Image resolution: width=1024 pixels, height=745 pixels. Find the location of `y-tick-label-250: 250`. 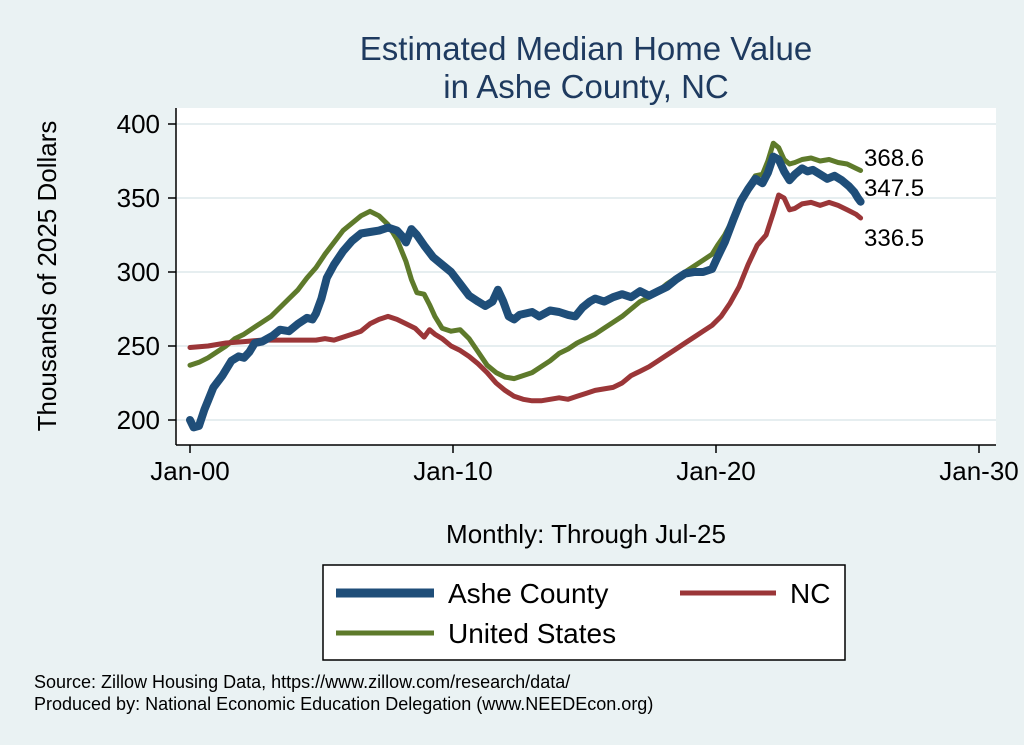

y-tick-label-250: 250 is located at coordinates (138, 346).